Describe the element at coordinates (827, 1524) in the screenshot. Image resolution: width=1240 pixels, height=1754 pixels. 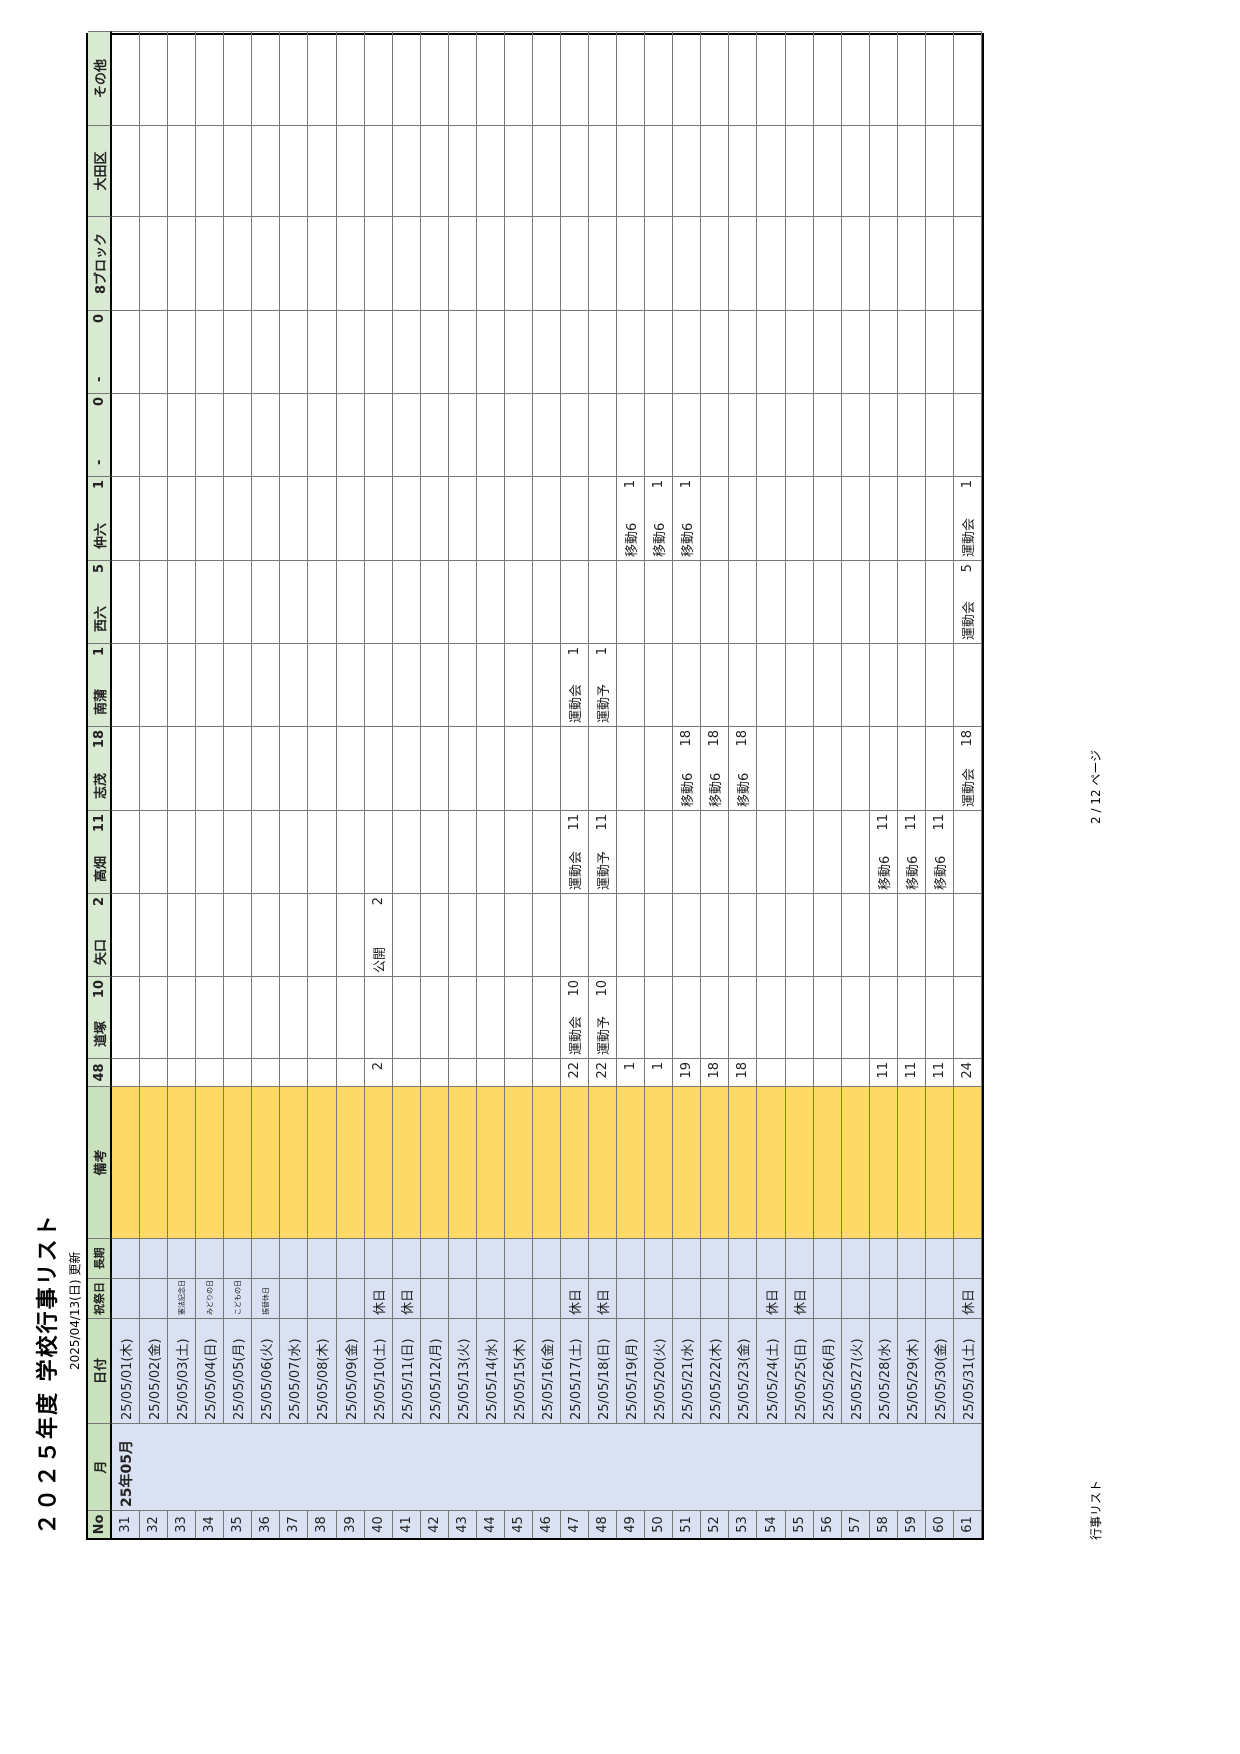
I see `row-no: 56` at that location.